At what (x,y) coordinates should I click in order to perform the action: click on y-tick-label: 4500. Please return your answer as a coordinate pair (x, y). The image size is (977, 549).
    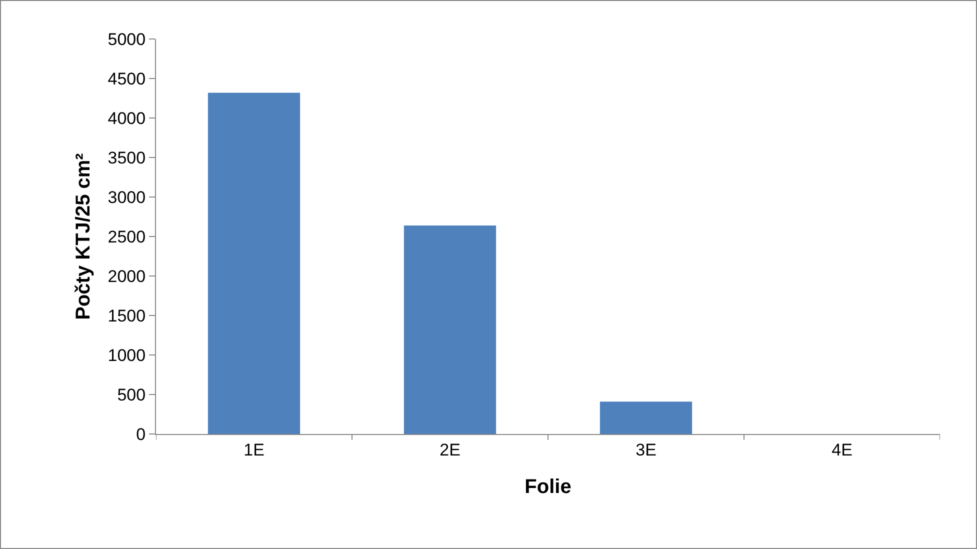
    Looking at the image, I should click on (127, 78).